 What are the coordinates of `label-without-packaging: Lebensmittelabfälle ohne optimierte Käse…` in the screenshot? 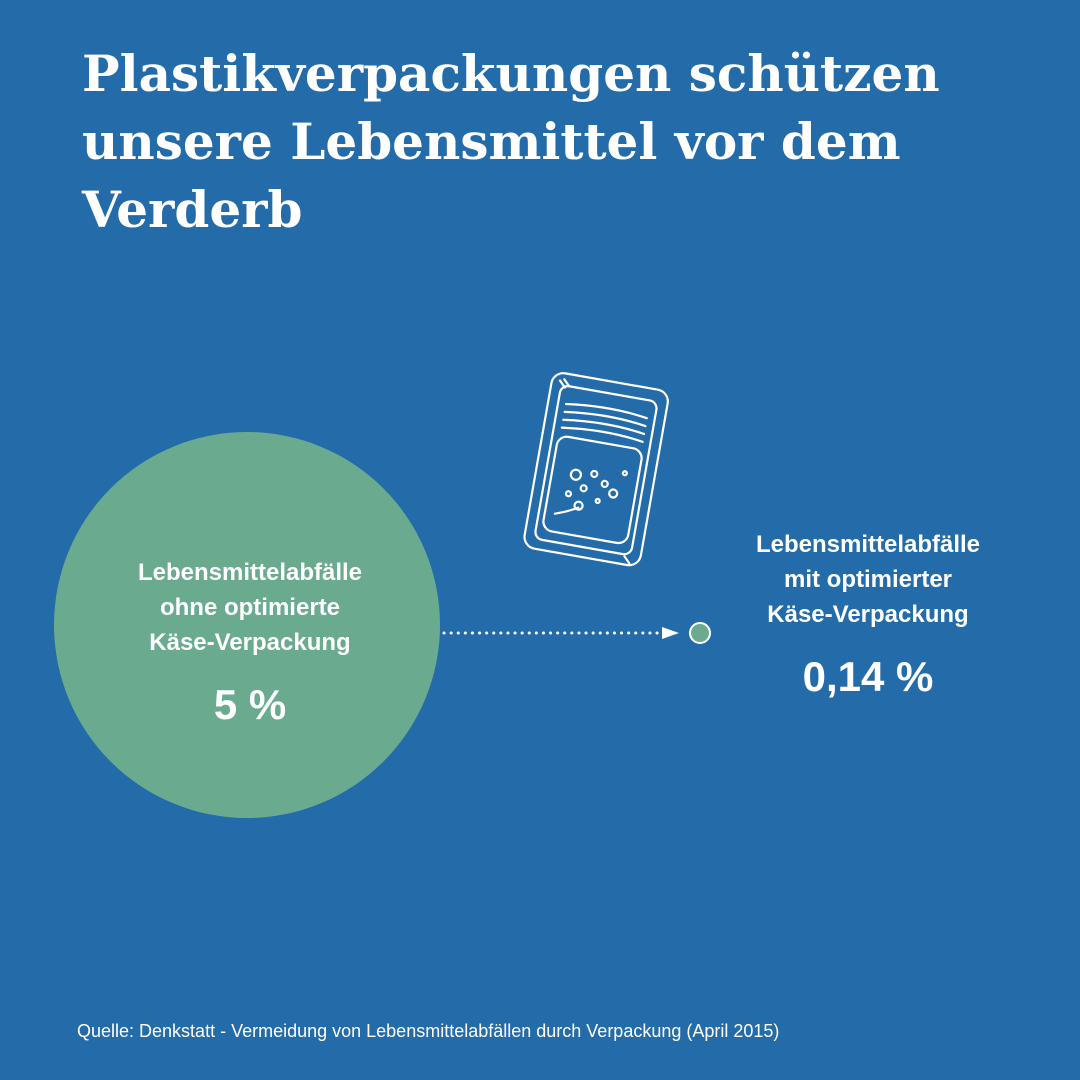 It's located at (250, 607).